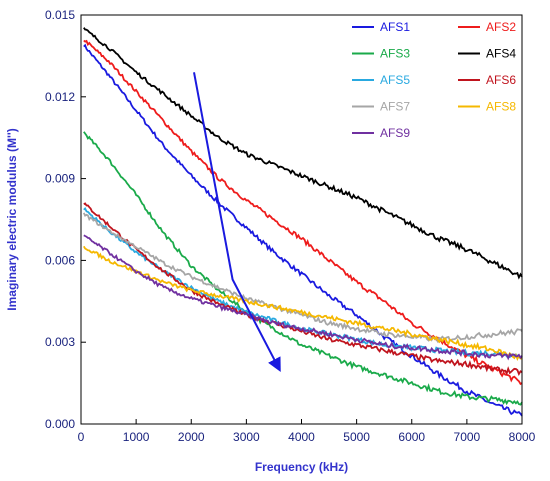 Image resolution: width=550 pixels, height=481 pixels. Describe the element at coordinates (501, 27) in the screenshot. I see `legend-label-afs2: AFS2` at that location.